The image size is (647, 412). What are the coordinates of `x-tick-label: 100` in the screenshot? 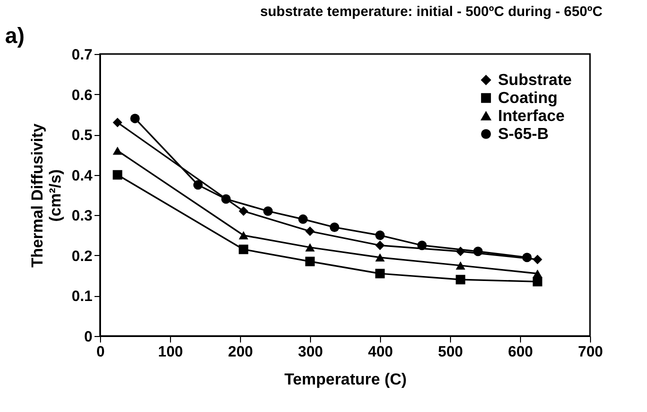 It's located at (171, 352).